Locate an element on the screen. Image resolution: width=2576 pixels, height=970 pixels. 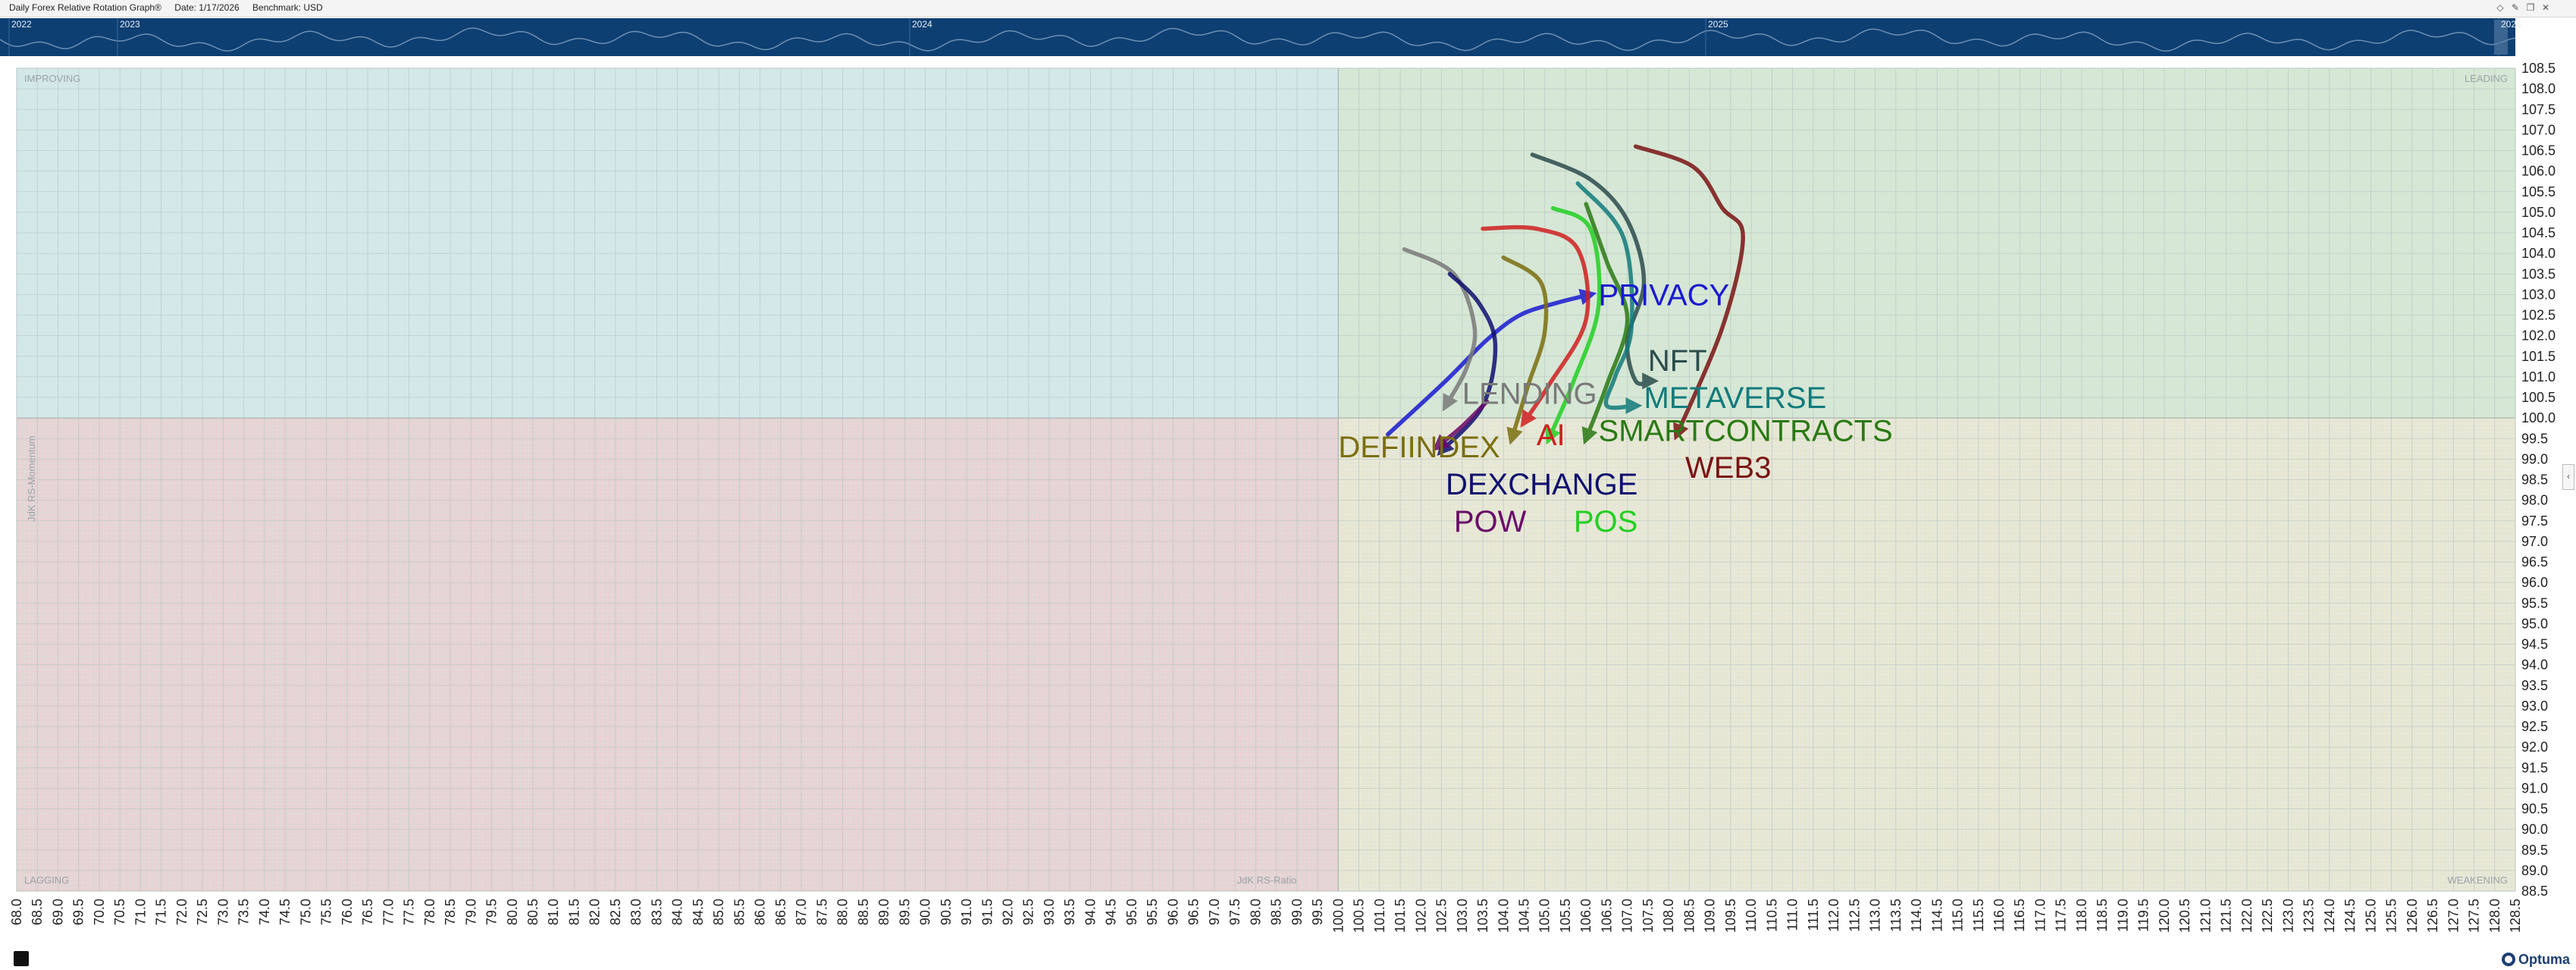
x-tick-label: 80.0 is located at coordinates (512, 912).